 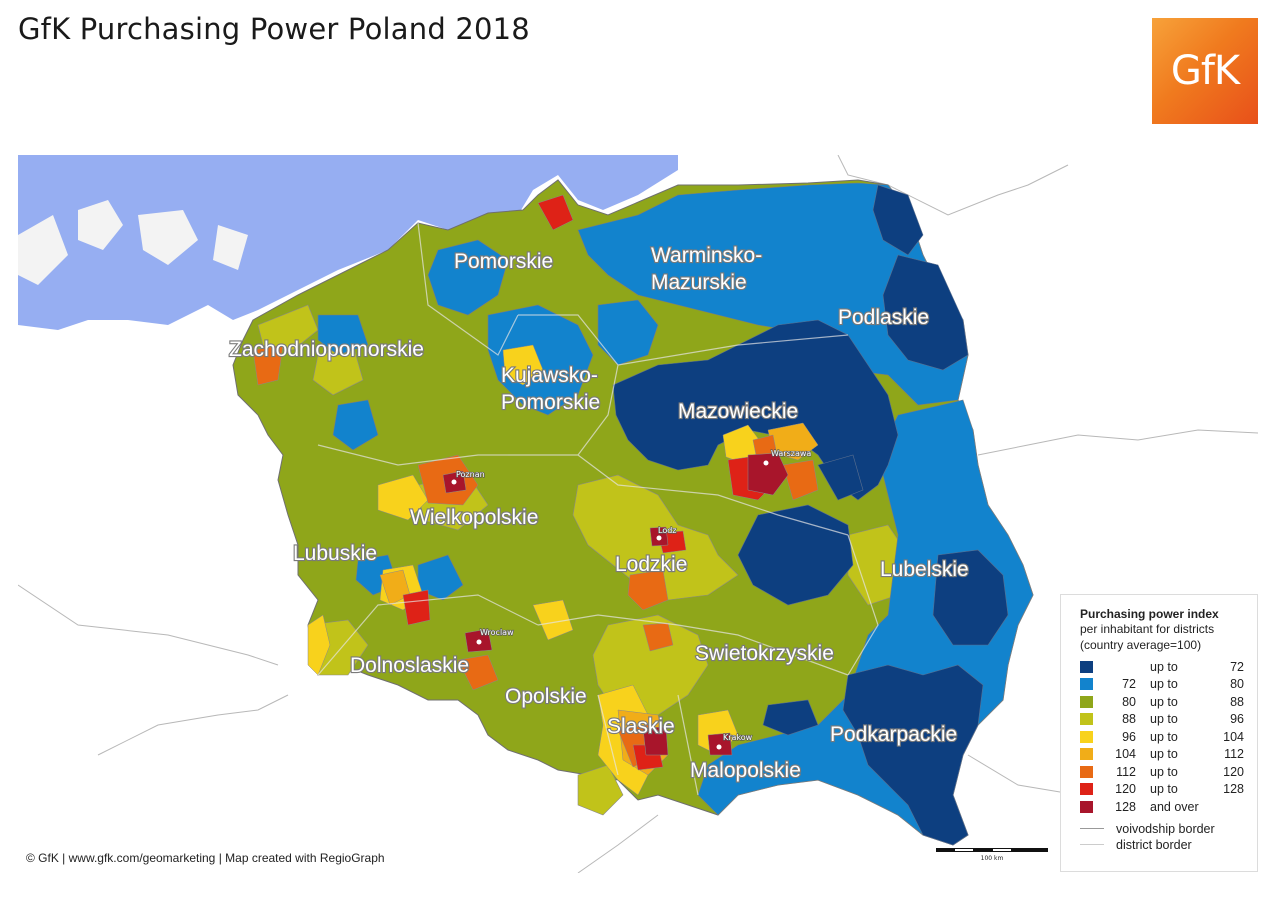 What do you see at coordinates (610, 605) in the screenshot?
I see `city-dots` at bounding box center [610, 605].